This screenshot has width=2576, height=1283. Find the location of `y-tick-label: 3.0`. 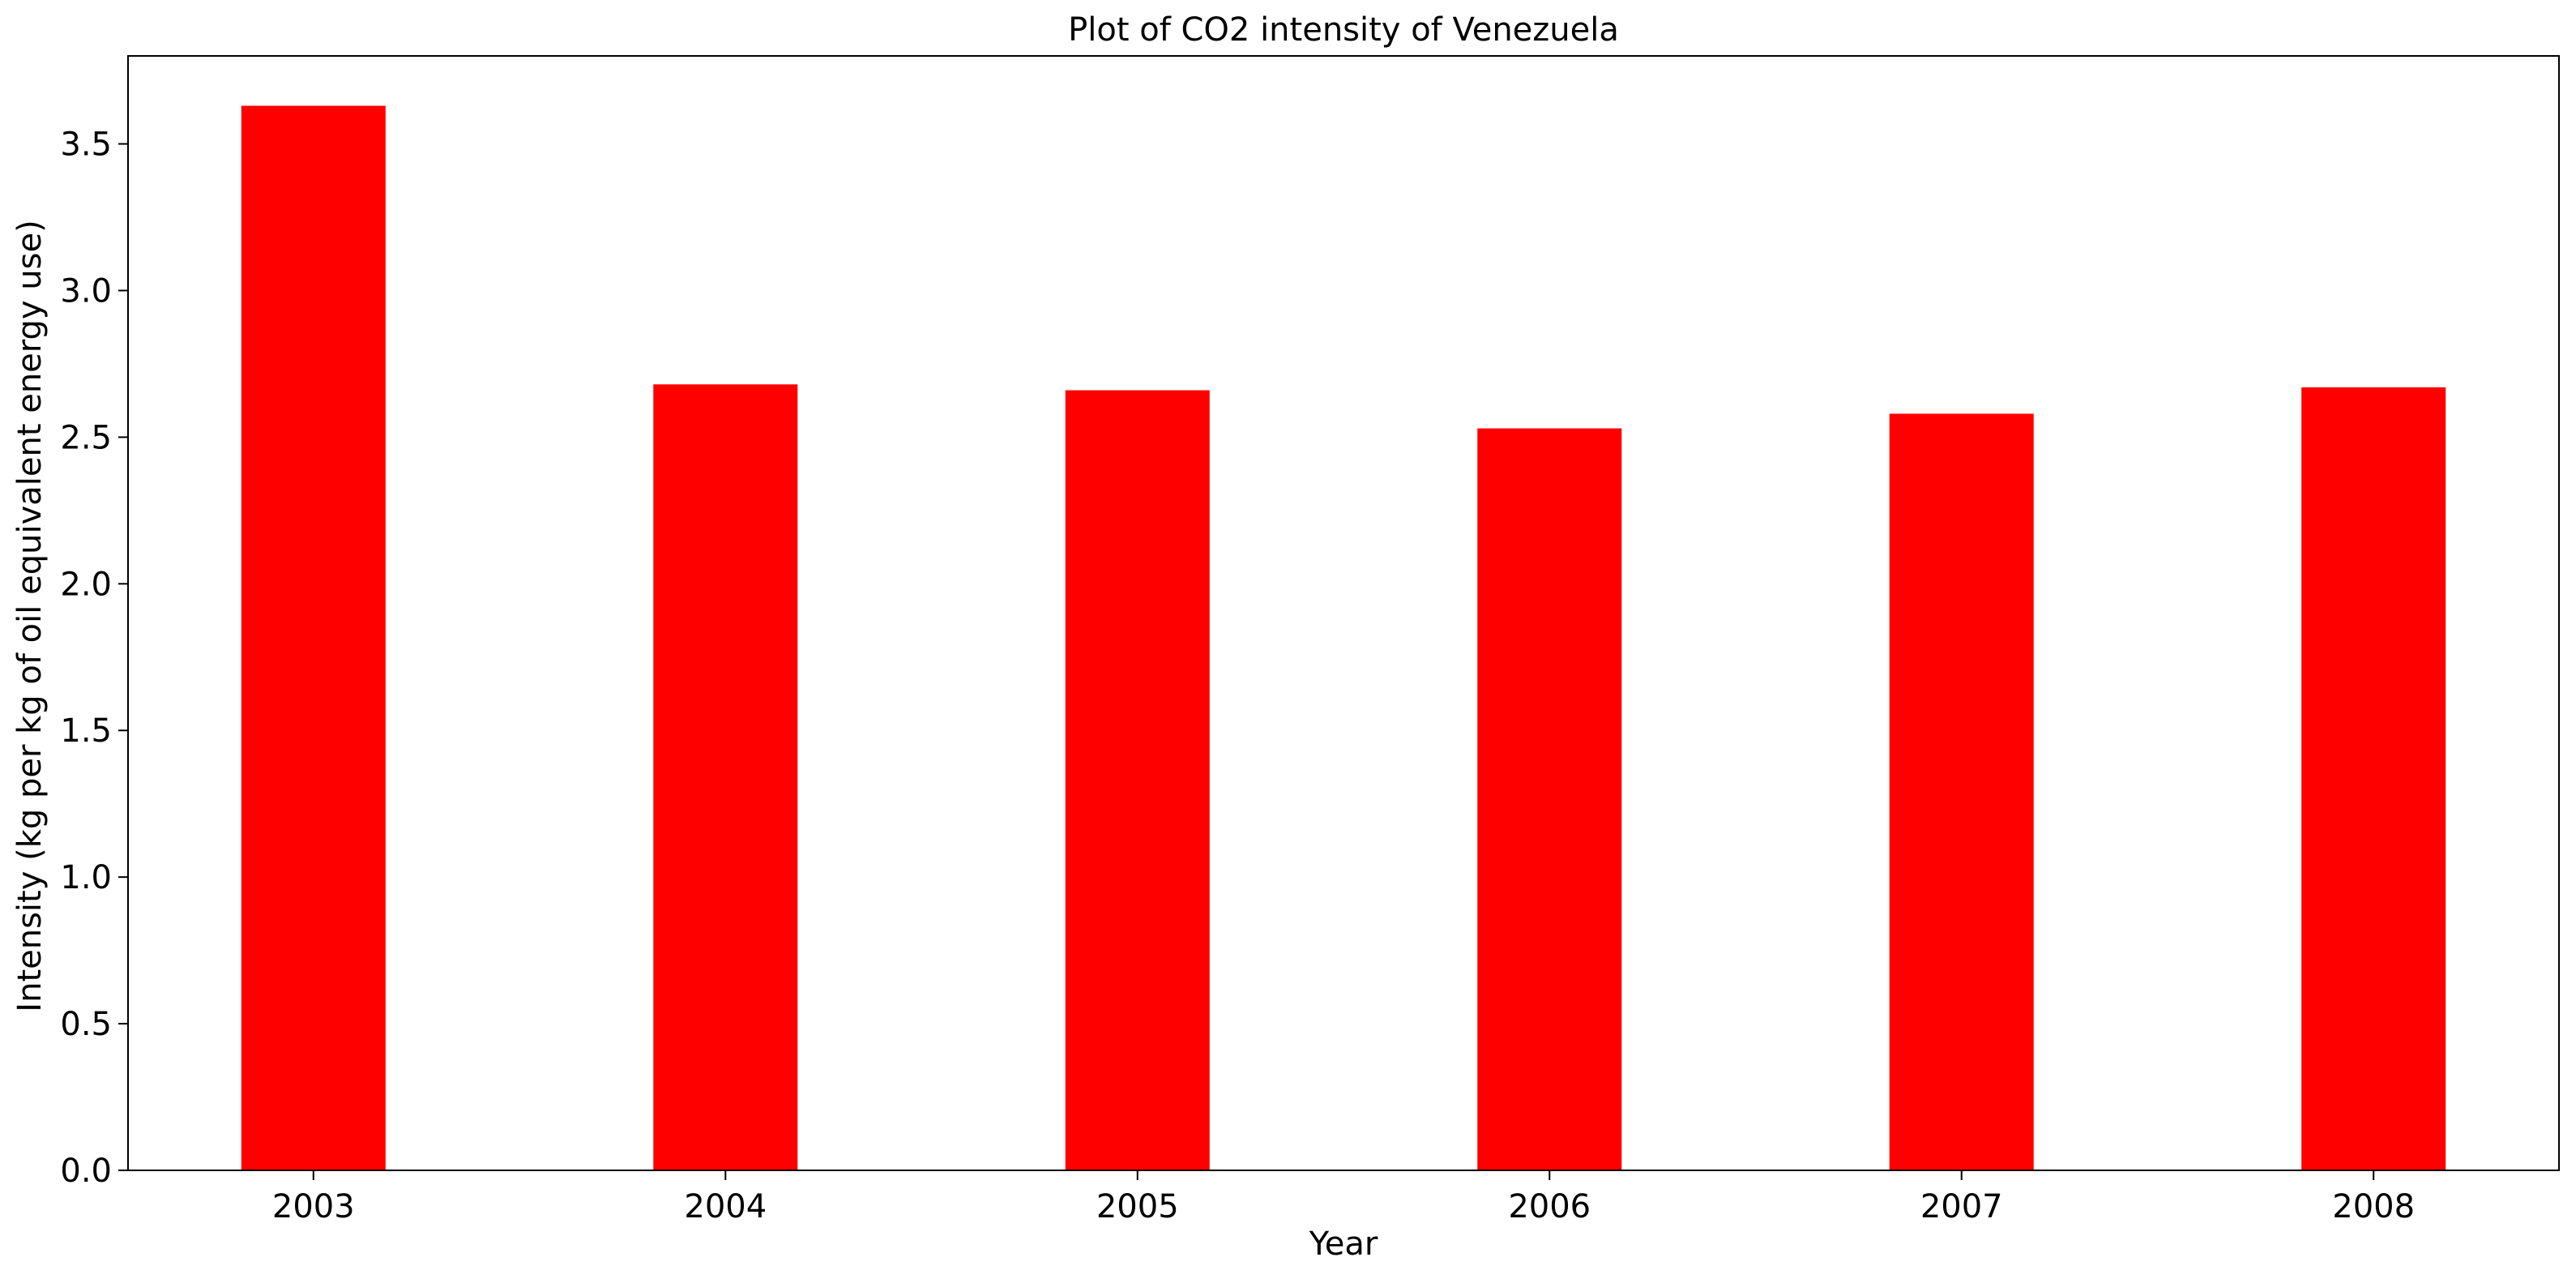

y-tick-label: 3.0 is located at coordinates (86, 291).